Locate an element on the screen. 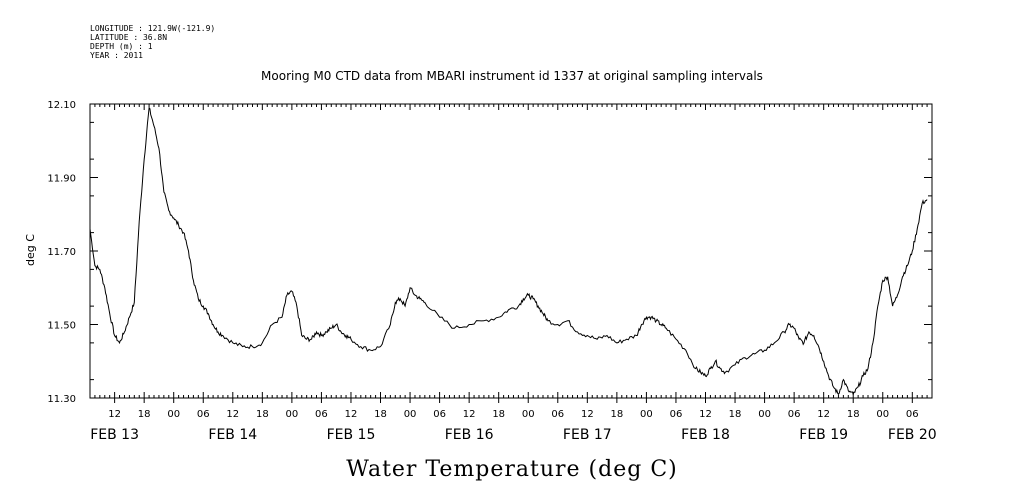 This screenshot has width=1009, height=504. longitude-label: LONGITUDE : 121.9W(-121.9) is located at coordinates (152, 28).